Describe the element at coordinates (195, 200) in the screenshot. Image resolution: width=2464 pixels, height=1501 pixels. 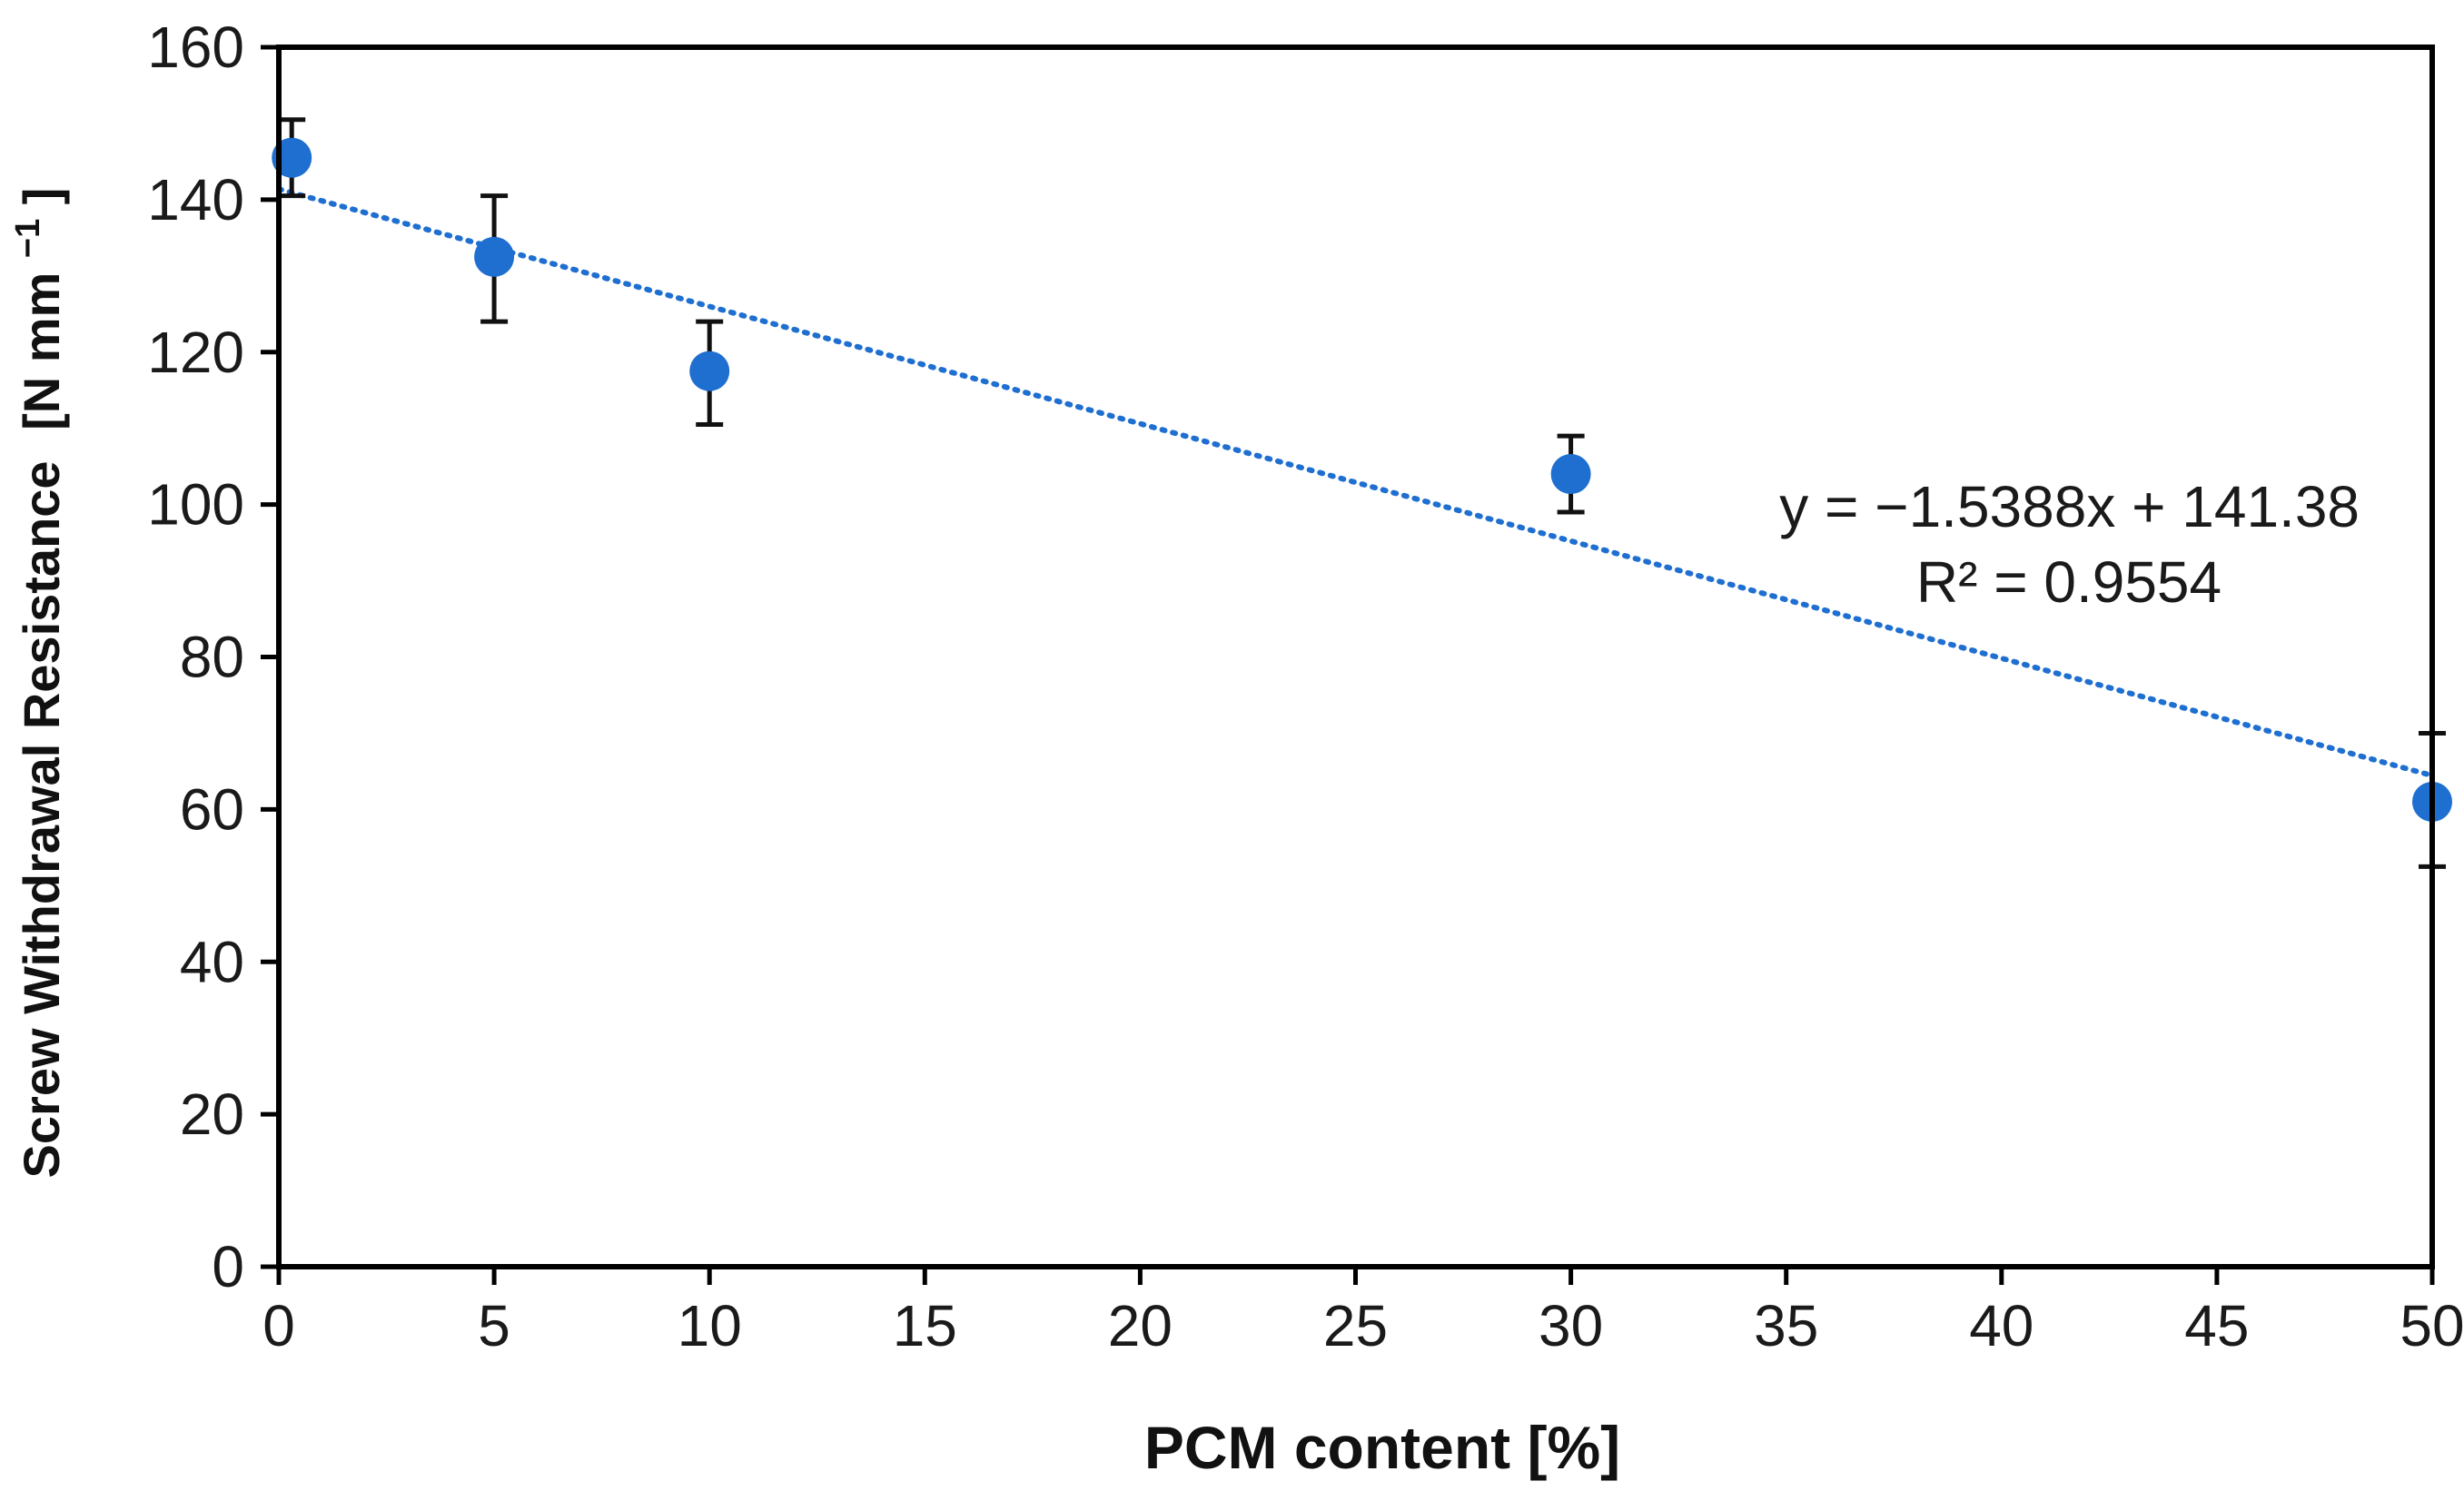
I see `y-tick-label-140: 140` at that location.